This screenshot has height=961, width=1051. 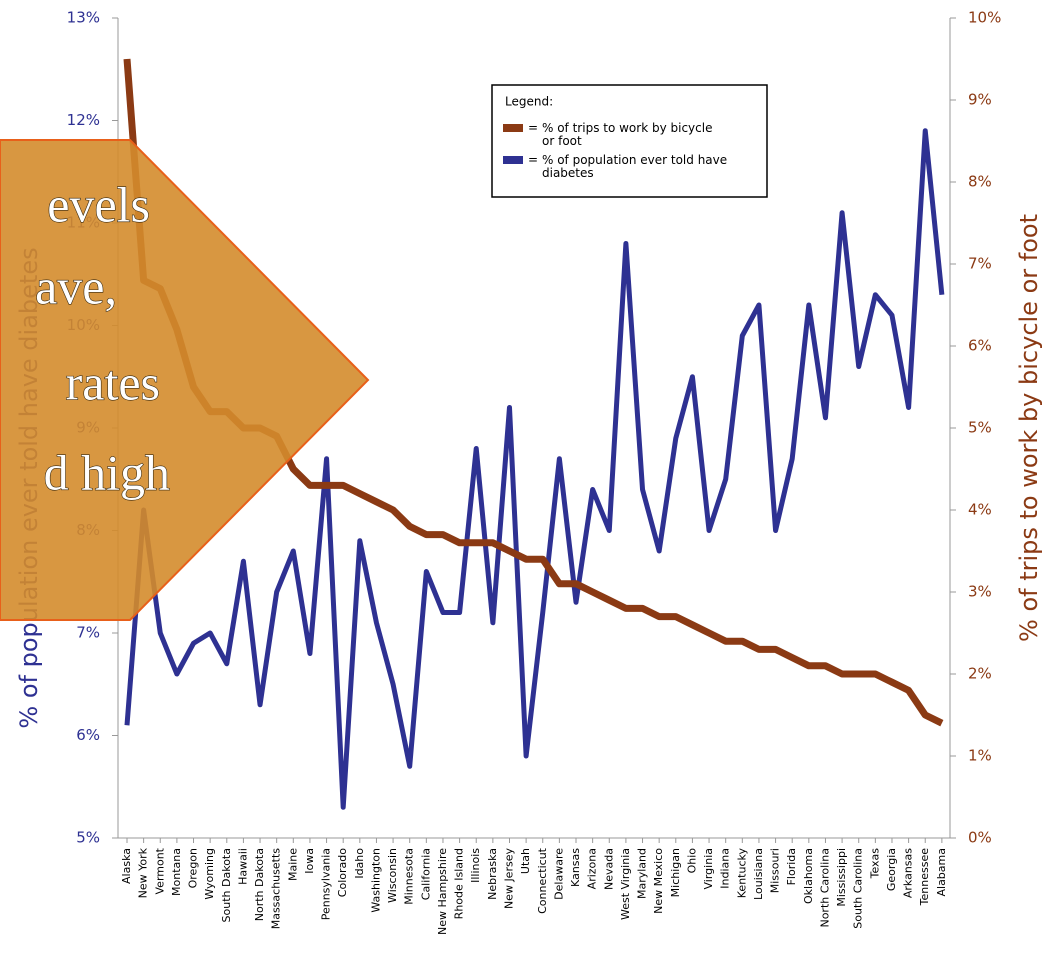 What do you see at coordinates (642, 873) in the screenshot?
I see `x-tick-label: Maryland` at bounding box center [642, 873].